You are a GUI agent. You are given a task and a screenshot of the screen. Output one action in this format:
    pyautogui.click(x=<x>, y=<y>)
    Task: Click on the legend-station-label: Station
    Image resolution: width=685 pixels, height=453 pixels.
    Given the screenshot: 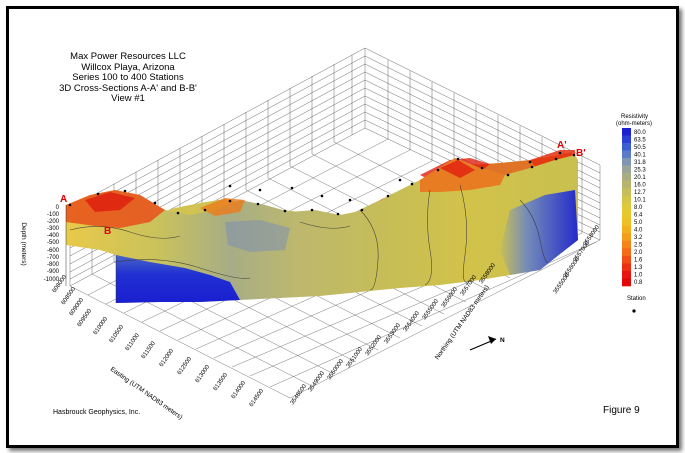 What is the action you would take?
    pyautogui.click(x=636, y=299)
    